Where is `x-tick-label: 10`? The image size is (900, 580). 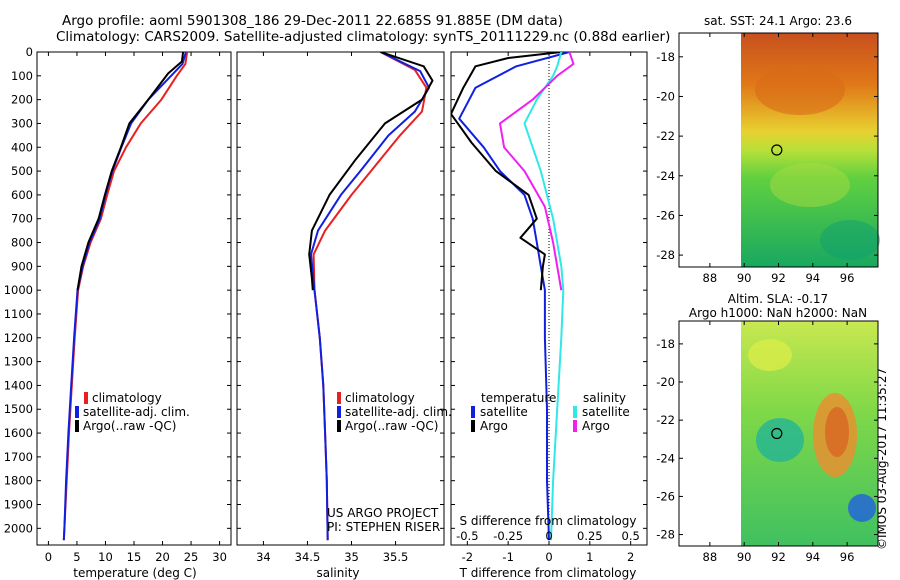 x-tick-label: 10 is located at coordinates (105, 557).